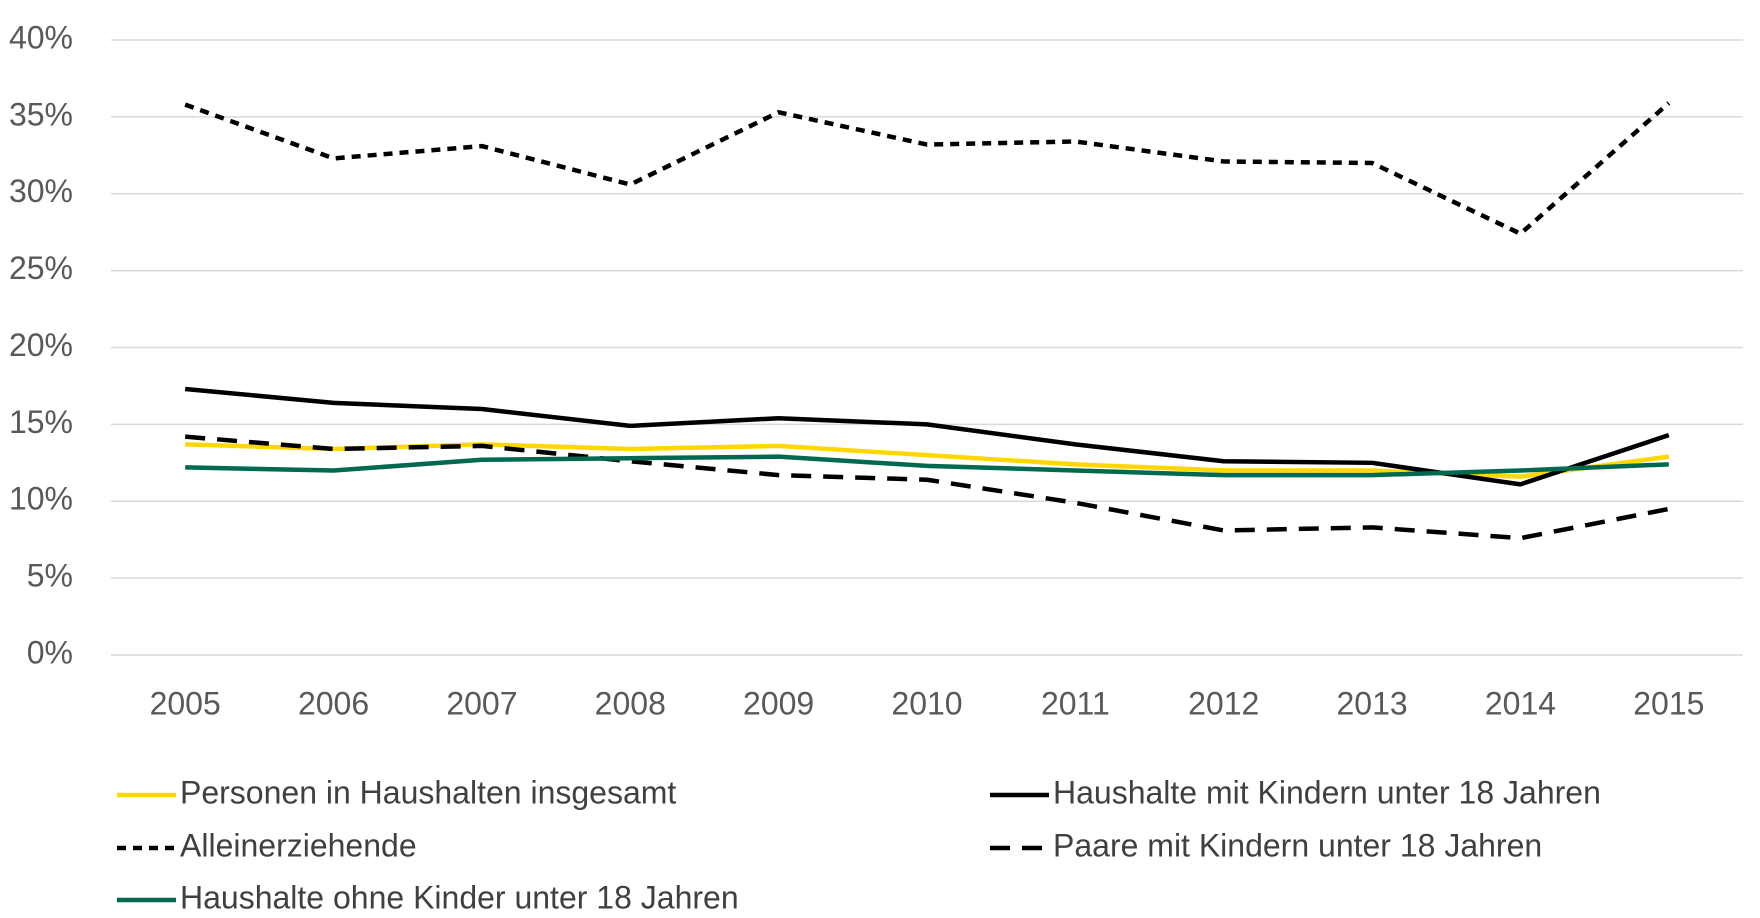 The height and width of the screenshot is (918, 1760). What do you see at coordinates (1075, 703) in the screenshot?
I see `x-tick-label: 2011` at bounding box center [1075, 703].